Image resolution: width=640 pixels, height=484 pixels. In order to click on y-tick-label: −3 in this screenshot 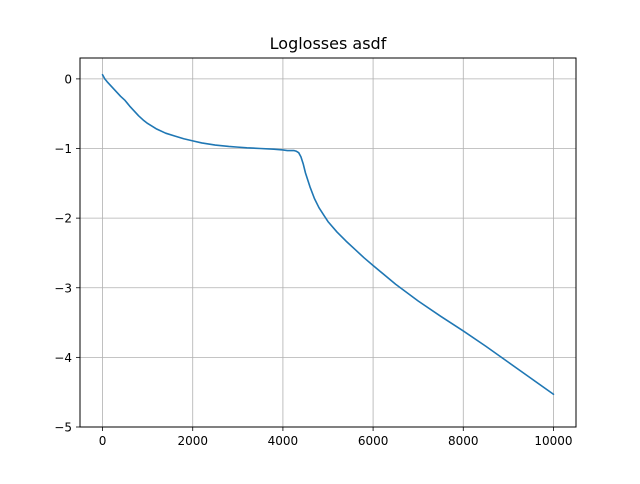, I will do `click(63, 288)`.